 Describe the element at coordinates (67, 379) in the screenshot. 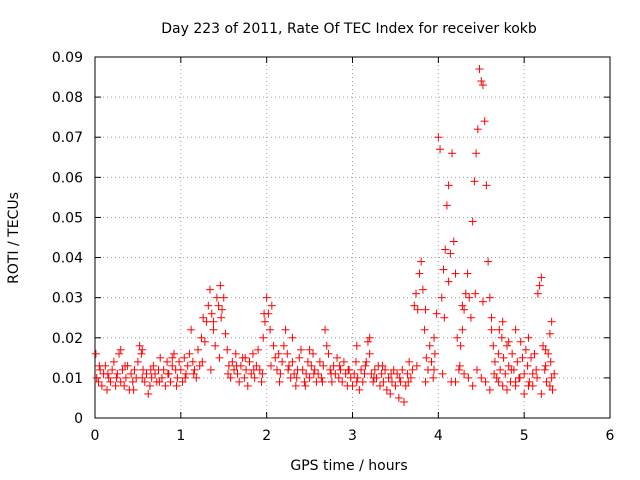

I see `y-tick-label: 0.01` at that location.